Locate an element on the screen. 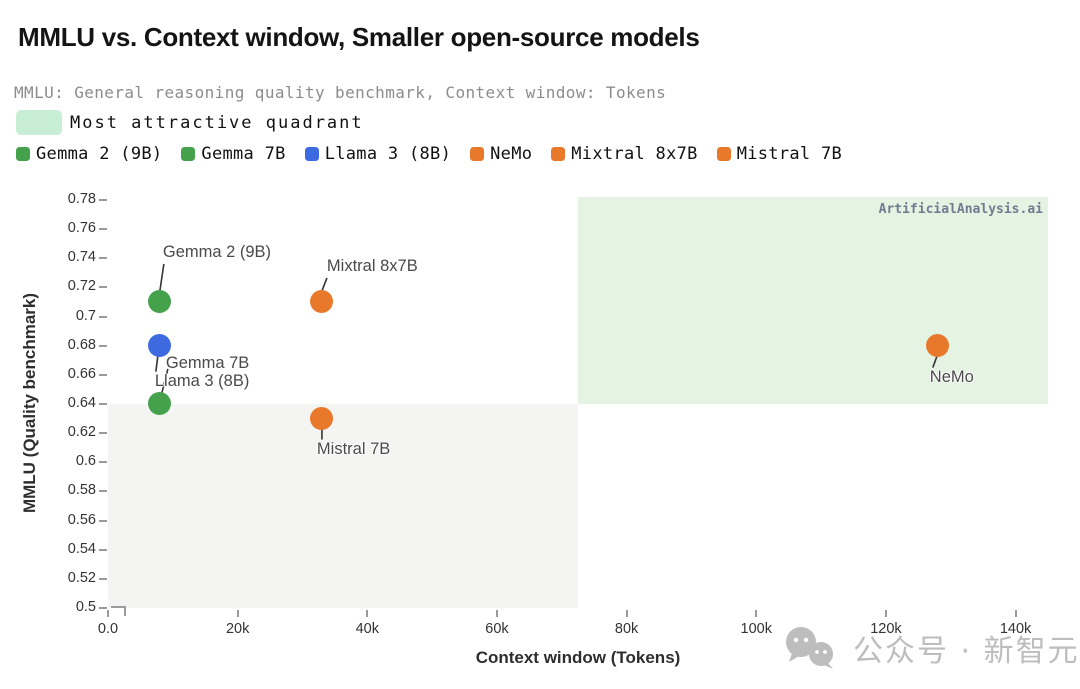 The width and height of the screenshot is (1080, 689). legend-item-label: Llama 3 (8B) is located at coordinates (388, 154).